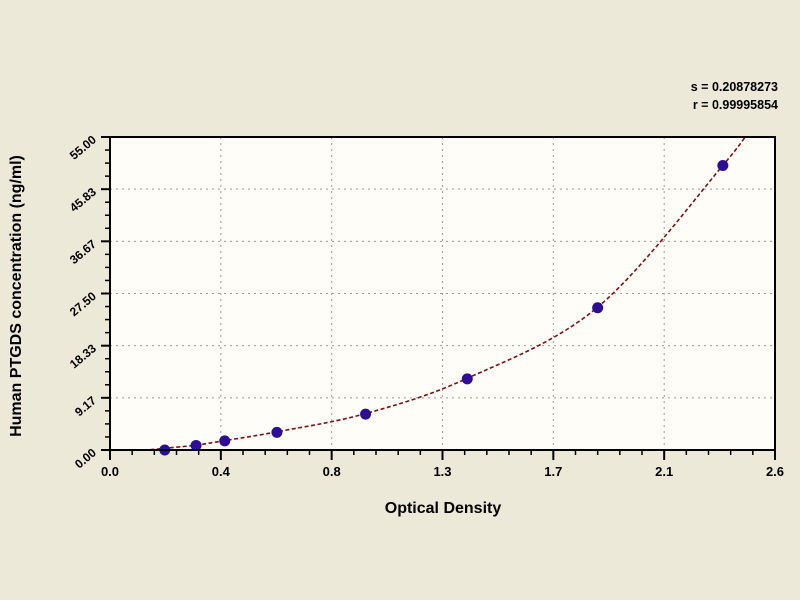 The width and height of the screenshot is (800, 600). Describe the element at coordinates (83, 200) in the screenshot. I see `y-tick-label: 45.83` at that location.